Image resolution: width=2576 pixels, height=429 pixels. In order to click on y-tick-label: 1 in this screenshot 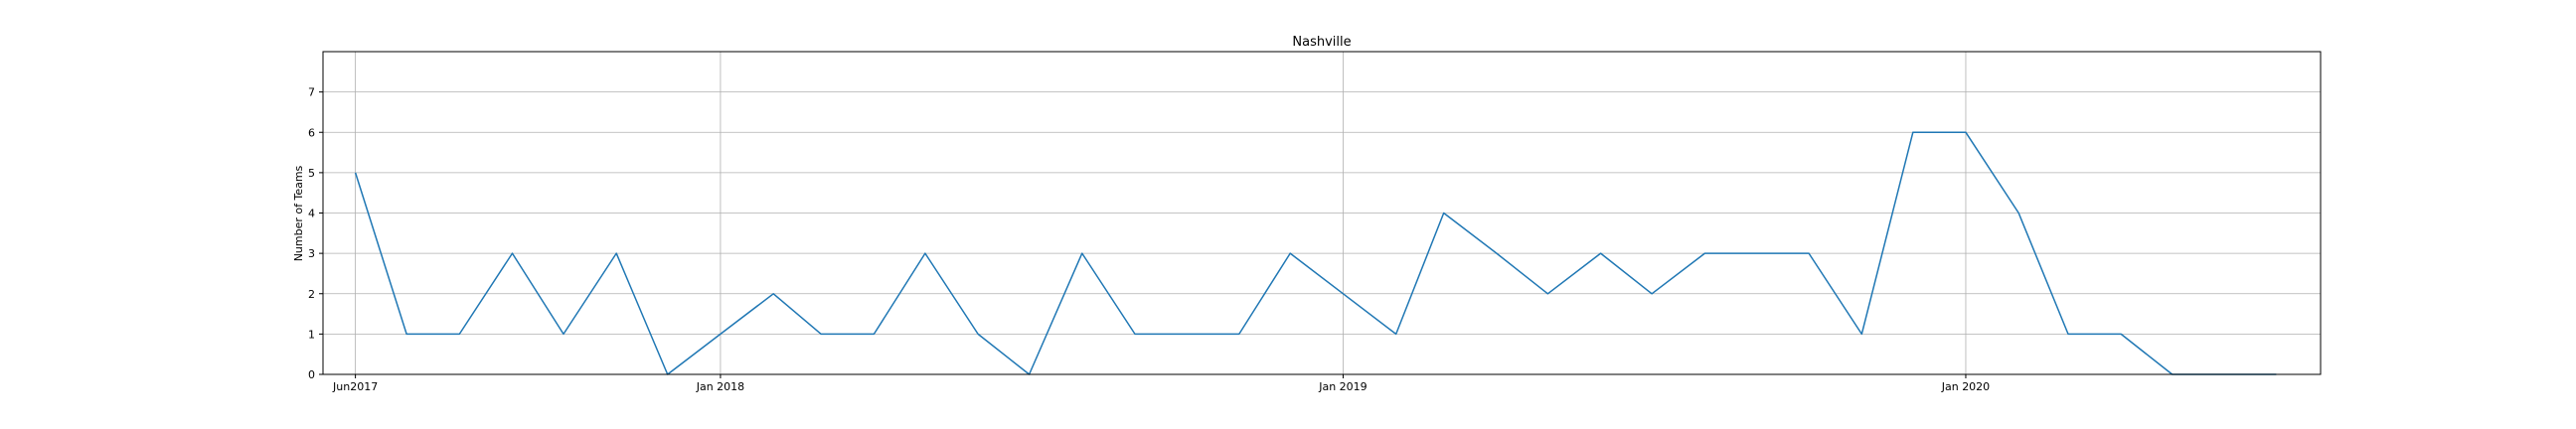, I will do `click(311, 334)`.